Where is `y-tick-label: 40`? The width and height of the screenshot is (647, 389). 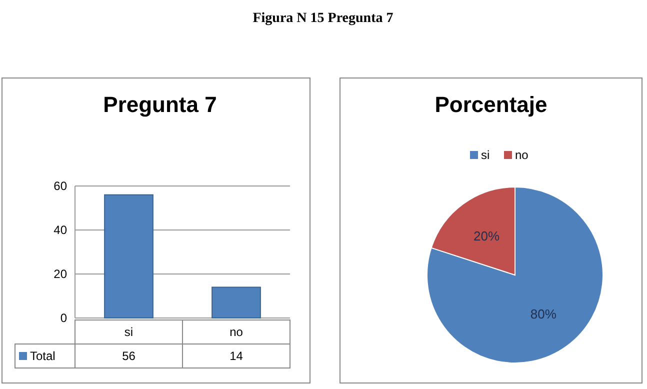 y-tick-label: 40 is located at coordinates (61, 230).